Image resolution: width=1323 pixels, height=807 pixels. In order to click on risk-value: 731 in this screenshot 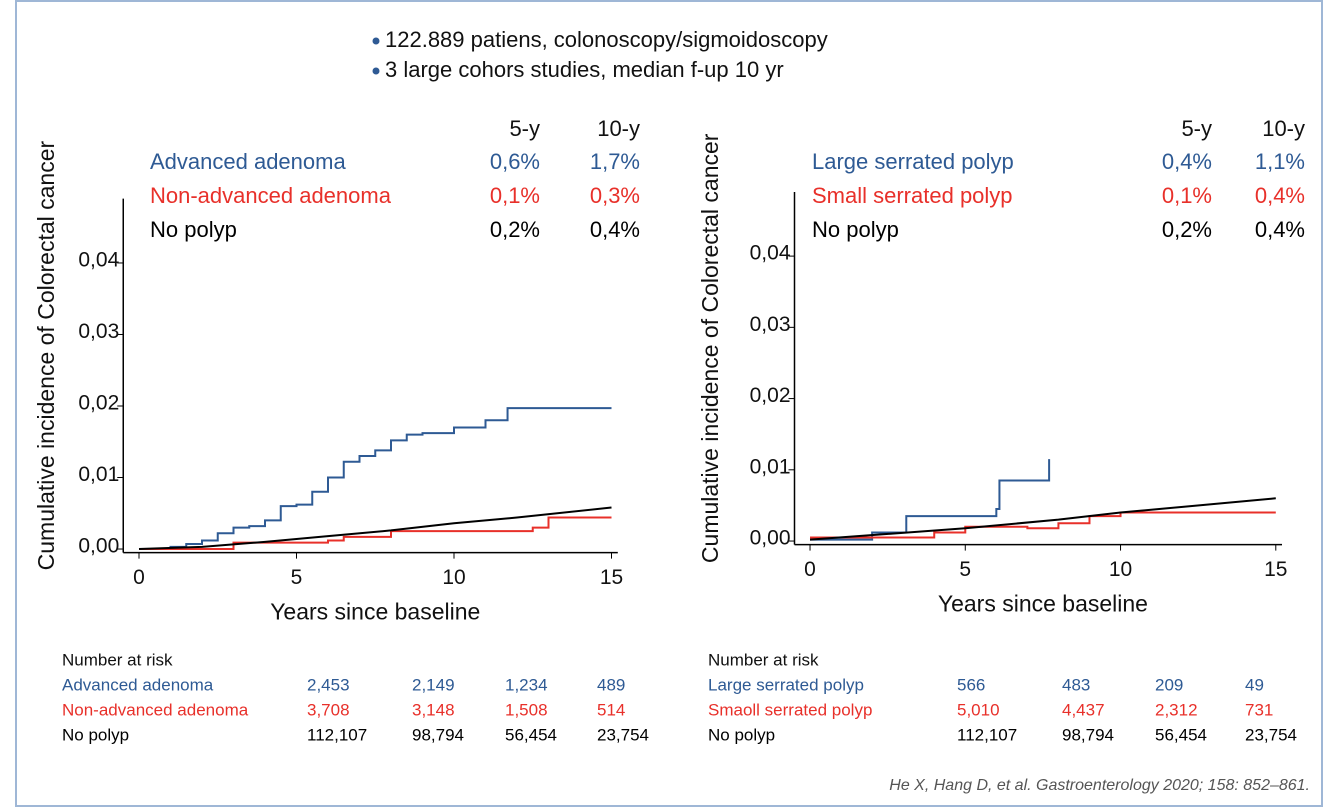, I will do `click(1259, 709)`.